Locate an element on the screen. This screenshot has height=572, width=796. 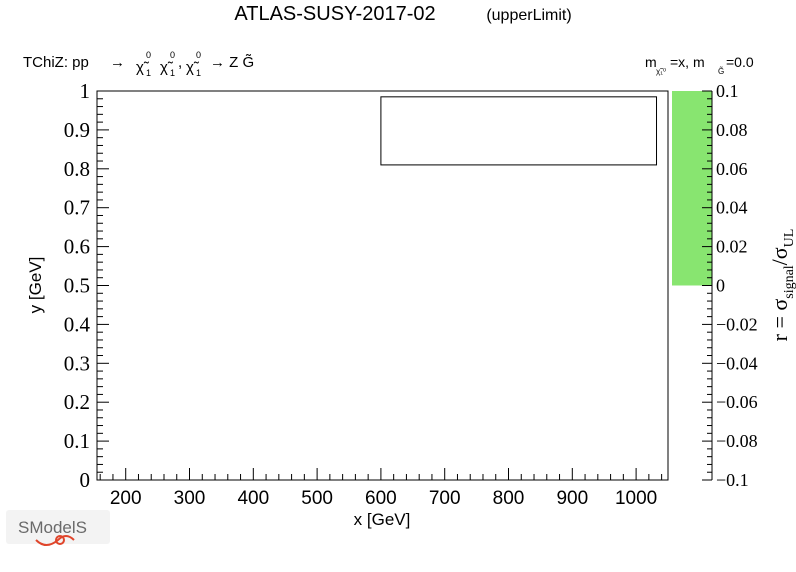
svg-text: m is located at coordinates (651, 62).